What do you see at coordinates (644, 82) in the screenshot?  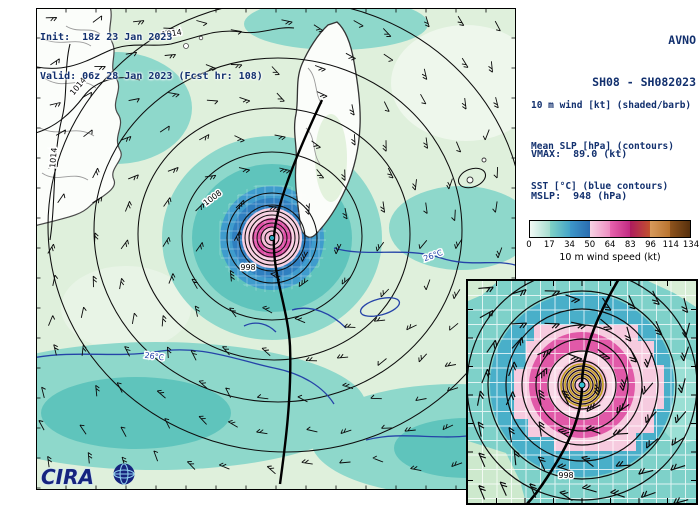 I see `storm-id: SH08 - SH082023` at bounding box center [644, 82].